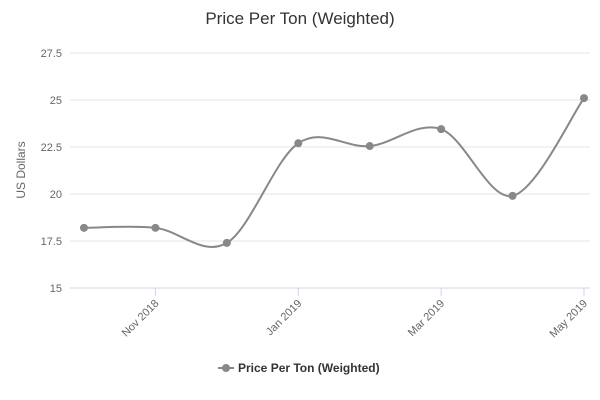 This screenshot has height=400, width=600. I want to click on x-tick-label: May 2019, so click(568, 319).